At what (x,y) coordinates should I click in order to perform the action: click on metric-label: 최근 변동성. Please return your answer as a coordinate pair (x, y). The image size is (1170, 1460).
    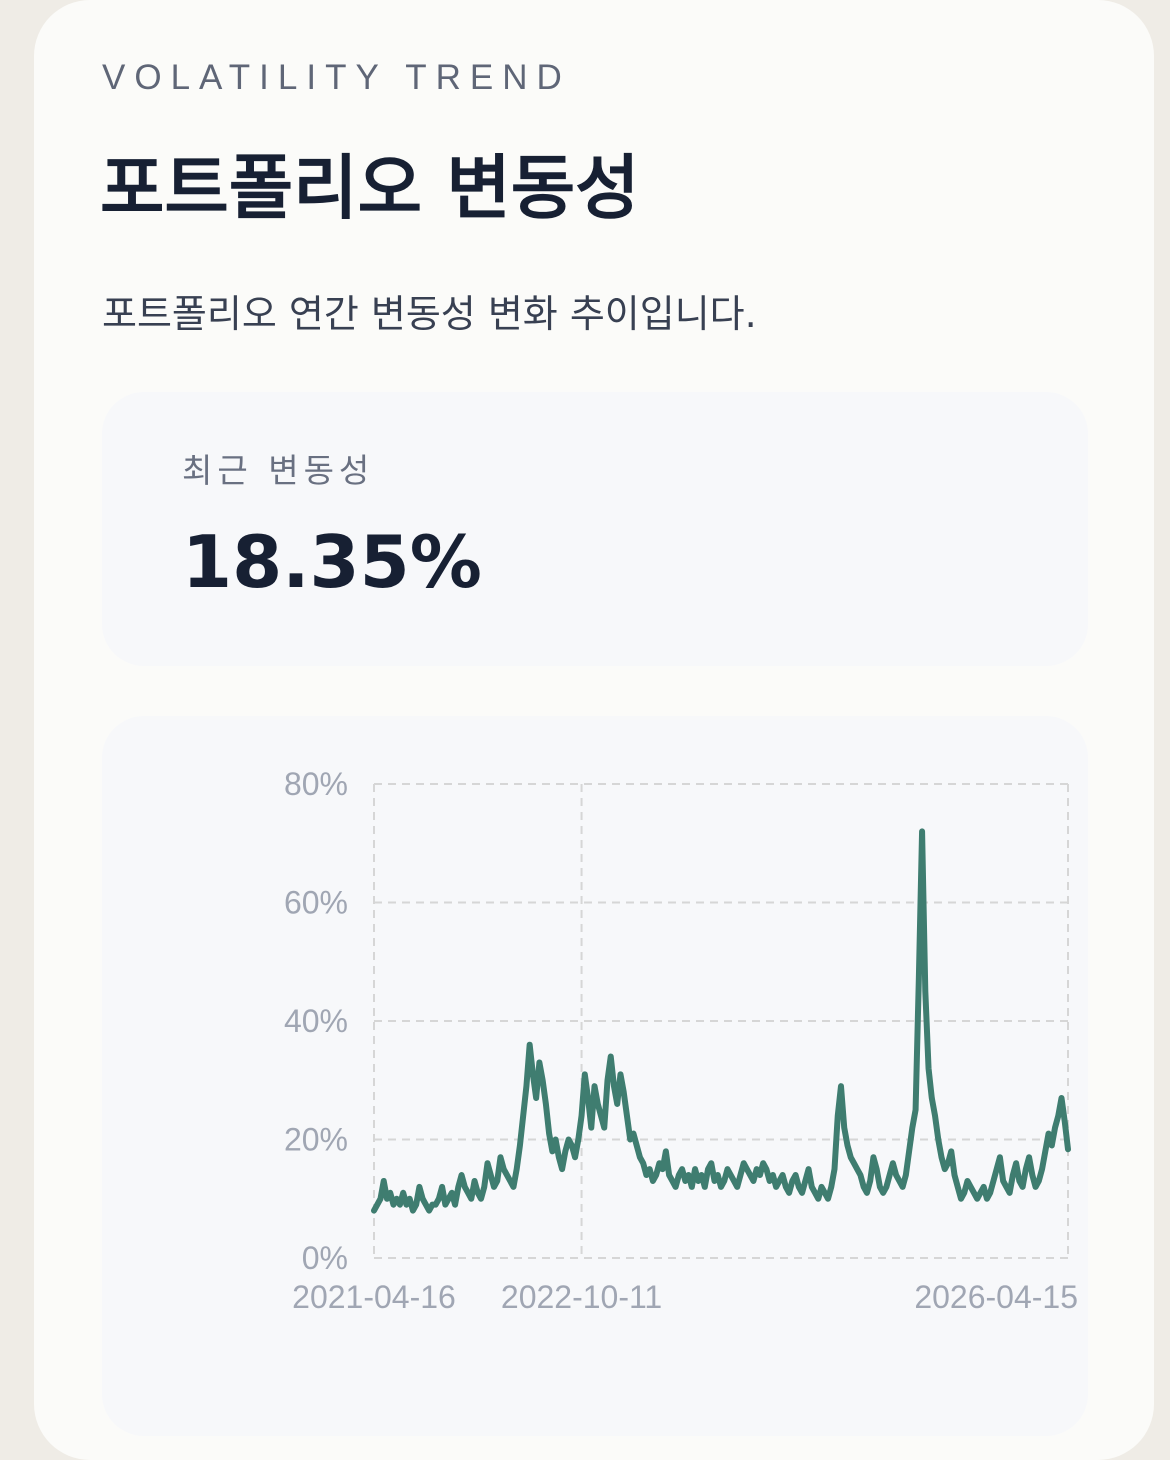
    Looking at the image, I should click on (278, 470).